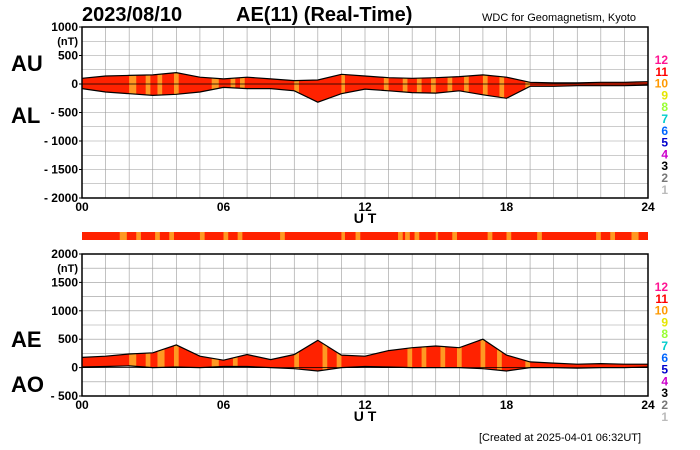 This screenshot has height=450, width=700. Describe the element at coordinates (26, 339) in the screenshot. I see `ae-label: AE` at that location.